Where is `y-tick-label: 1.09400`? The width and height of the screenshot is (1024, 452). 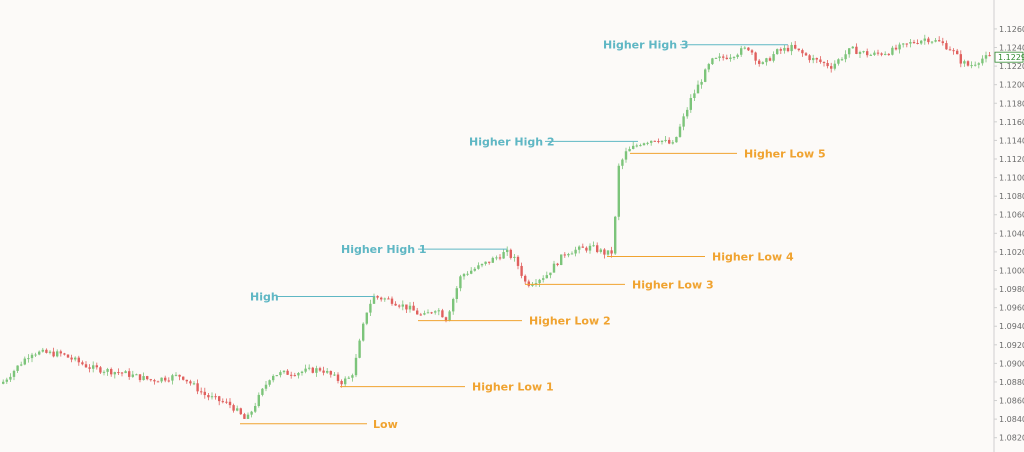
y-tick-label: 1.09400 is located at coordinates (1011, 326).